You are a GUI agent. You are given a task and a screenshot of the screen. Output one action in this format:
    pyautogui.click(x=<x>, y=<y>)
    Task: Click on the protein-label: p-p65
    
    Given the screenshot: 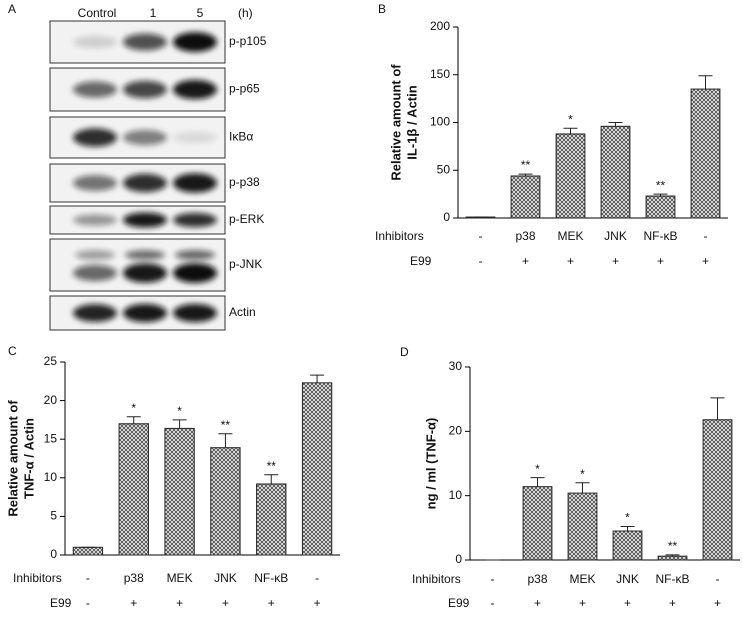 What is the action you would take?
    pyautogui.click(x=244, y=89)
    